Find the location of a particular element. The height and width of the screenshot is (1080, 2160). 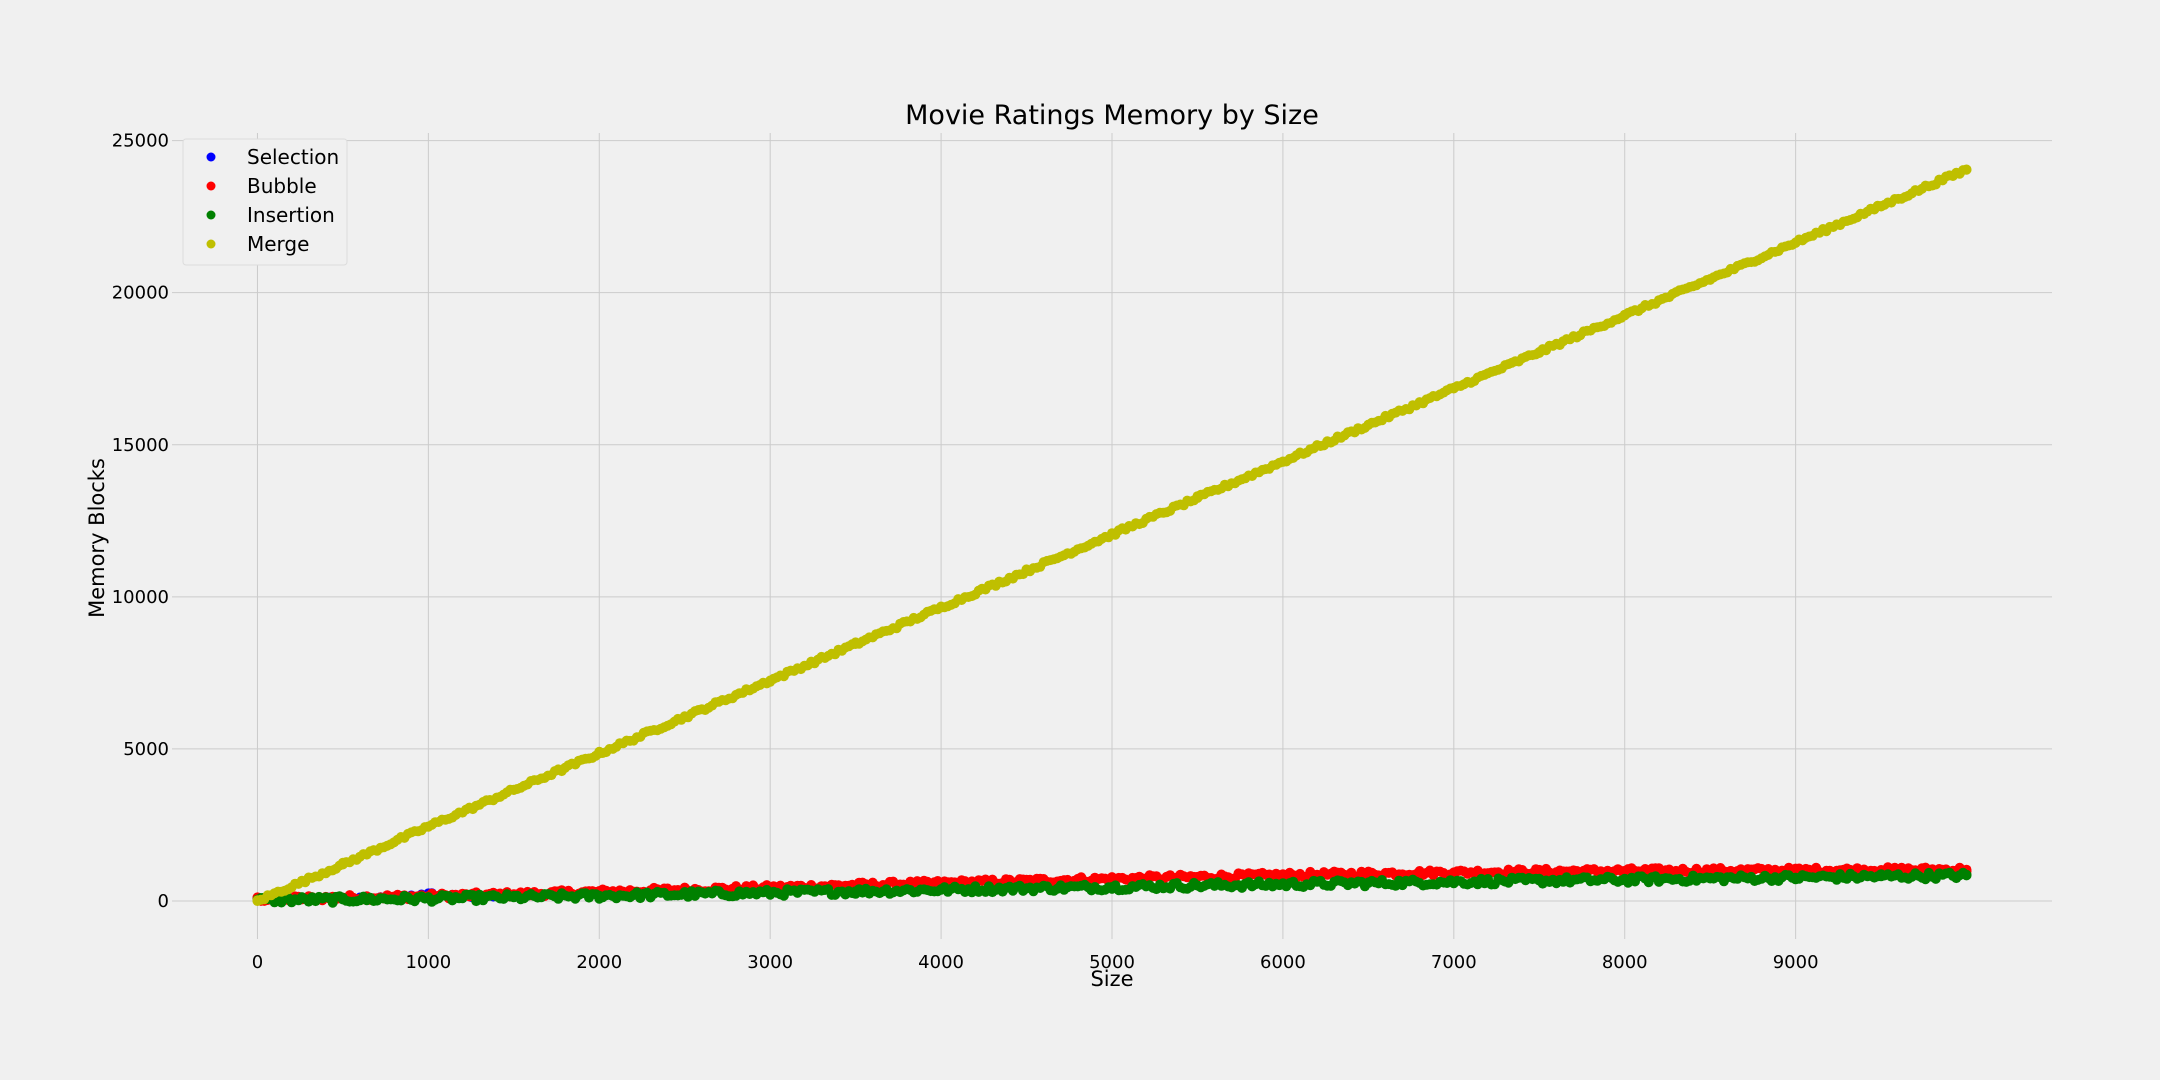

y-tick-label: 10000 is located at coordinates (140, 597).